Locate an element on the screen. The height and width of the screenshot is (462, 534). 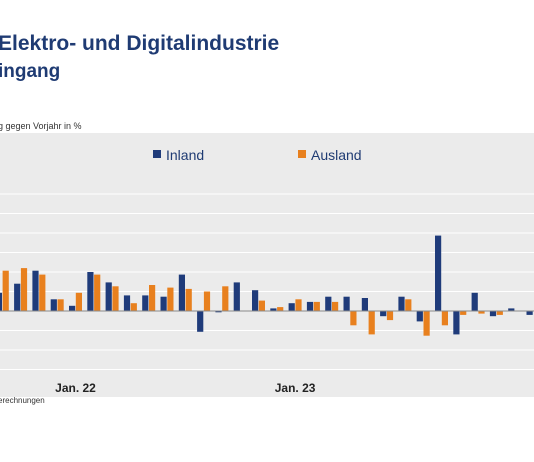
x-tick-label: Jan. 22 is located at coordinates (75, 388).